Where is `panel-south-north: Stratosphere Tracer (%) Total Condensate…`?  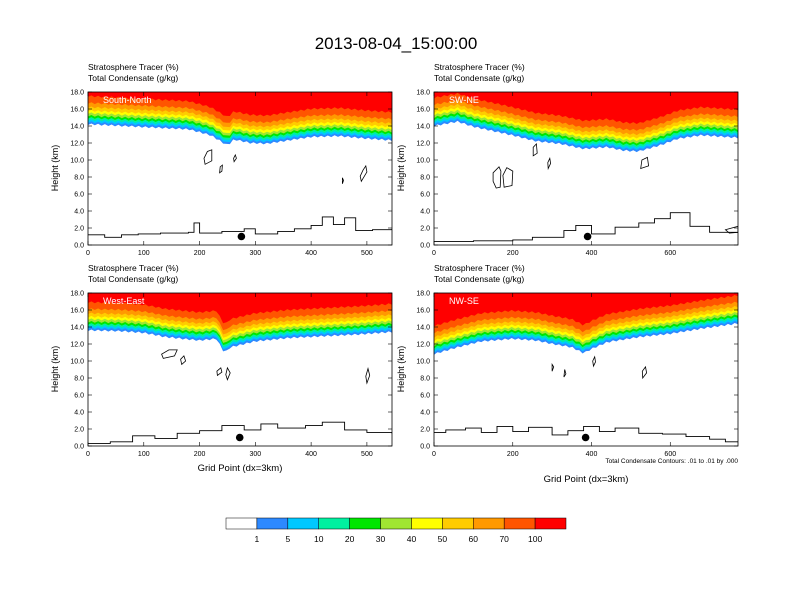 panel-south-north: Stratosphere Tracer (%) Total Condensate… is located at coordinates (221, 159).